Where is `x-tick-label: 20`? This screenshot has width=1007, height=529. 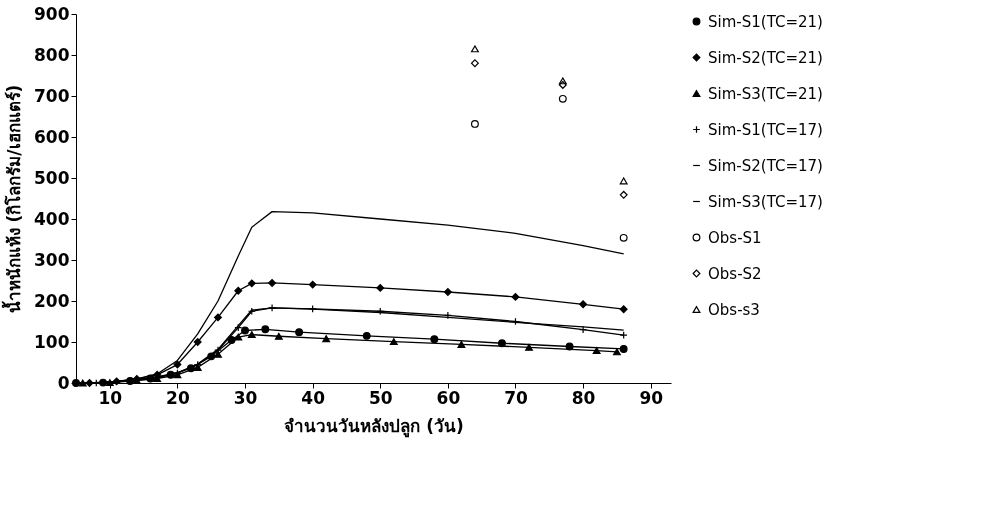
x-tick-label: 20 is located at coordinates (178, 397).